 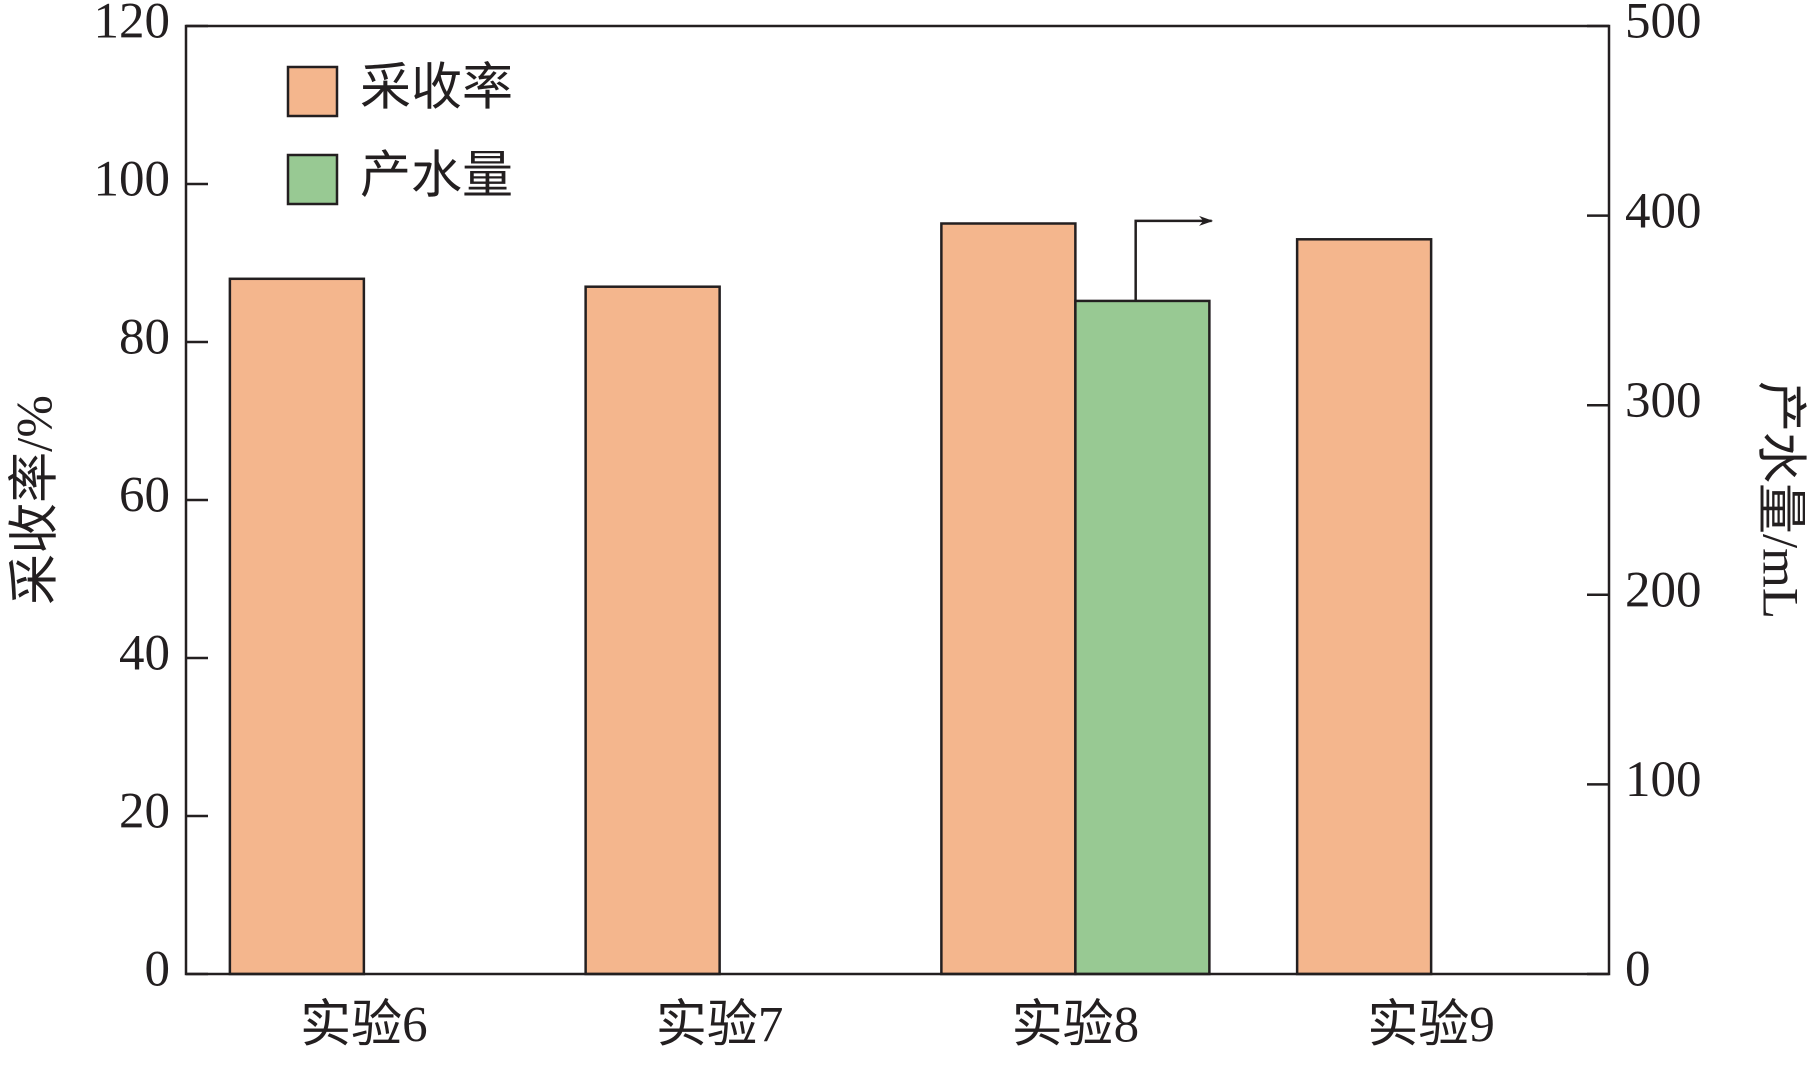 I want to click on x-tick-label: 实验7, so click(x=720, y=1026).